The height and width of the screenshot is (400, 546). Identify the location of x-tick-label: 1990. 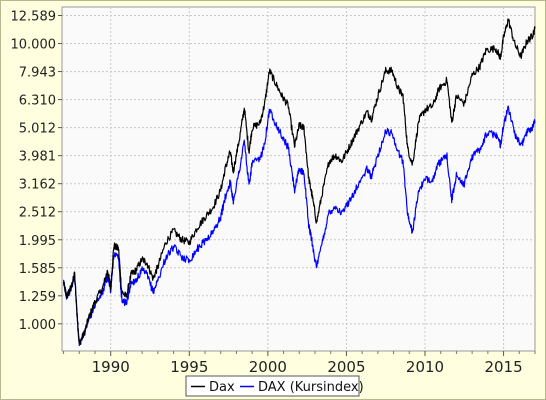
(111, 367).